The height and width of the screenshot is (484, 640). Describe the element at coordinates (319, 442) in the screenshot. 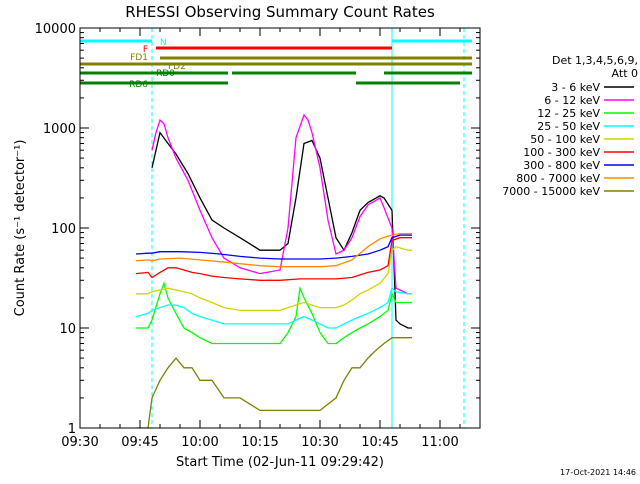

I see `x-tick-label: 10:30` at that location.